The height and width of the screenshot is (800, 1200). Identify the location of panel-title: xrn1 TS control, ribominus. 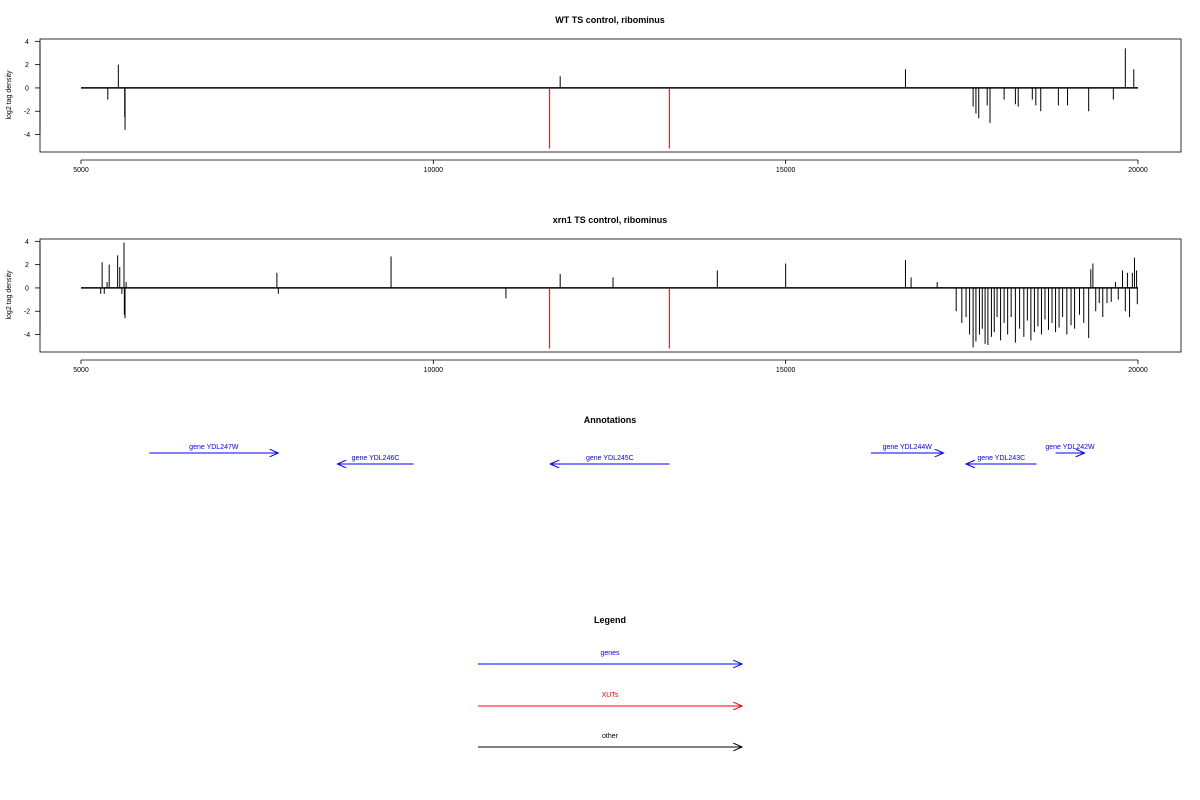
(610, 220).